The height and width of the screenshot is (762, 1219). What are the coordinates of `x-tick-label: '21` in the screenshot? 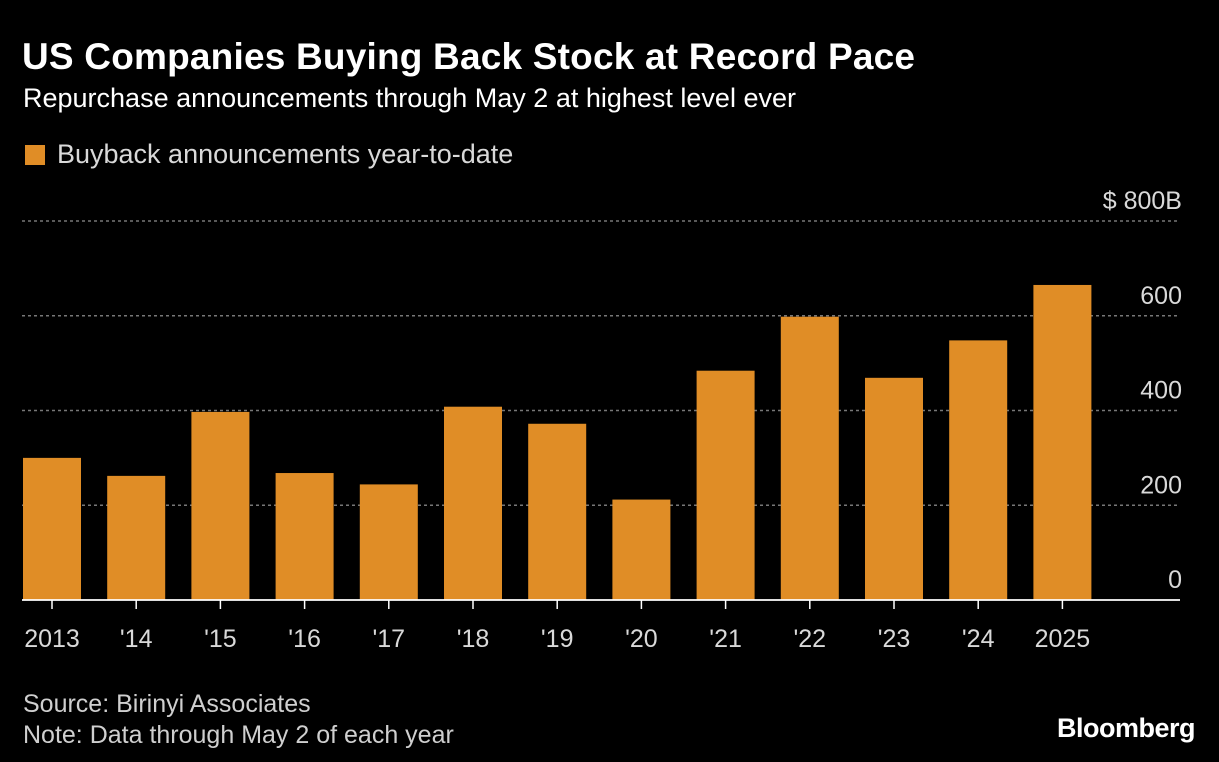 It's located at (725, 639).